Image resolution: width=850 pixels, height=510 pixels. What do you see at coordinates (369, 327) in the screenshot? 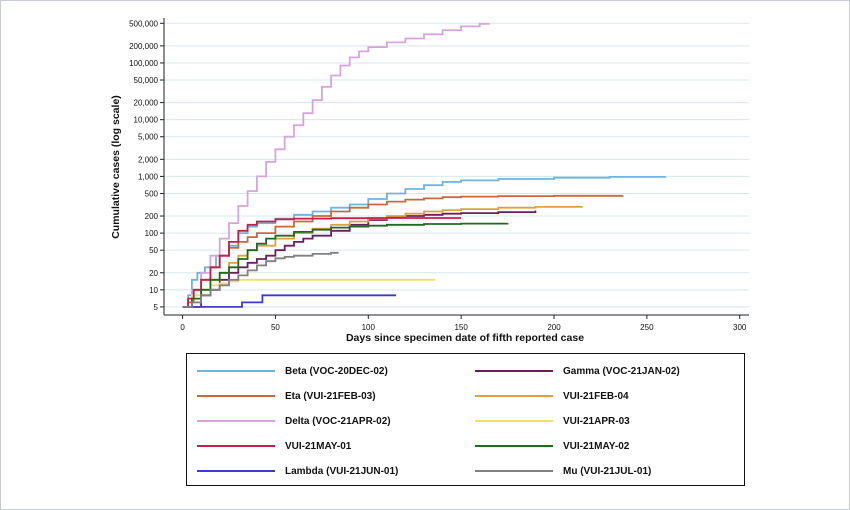
I see `x-tick-label: 100` at bounding box center [369, 327].